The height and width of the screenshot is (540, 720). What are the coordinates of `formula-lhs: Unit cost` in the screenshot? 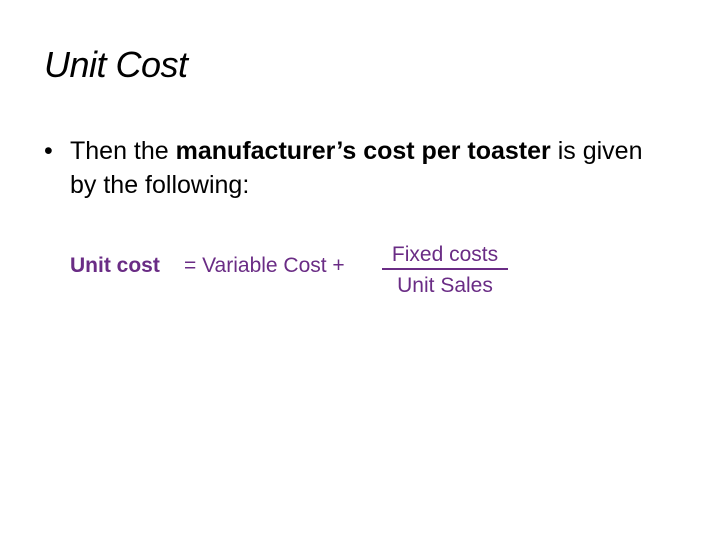 It's located at (115, 265).